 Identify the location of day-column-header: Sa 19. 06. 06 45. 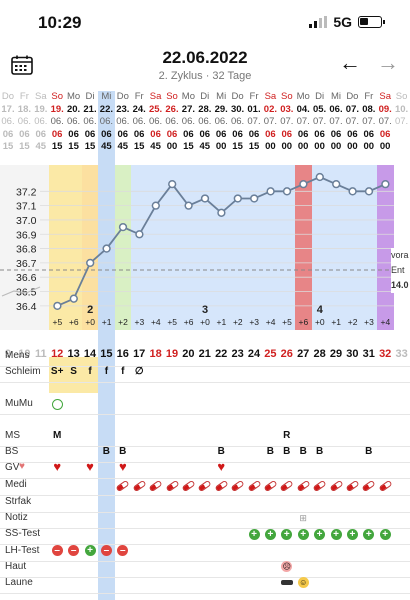
(41, 122).